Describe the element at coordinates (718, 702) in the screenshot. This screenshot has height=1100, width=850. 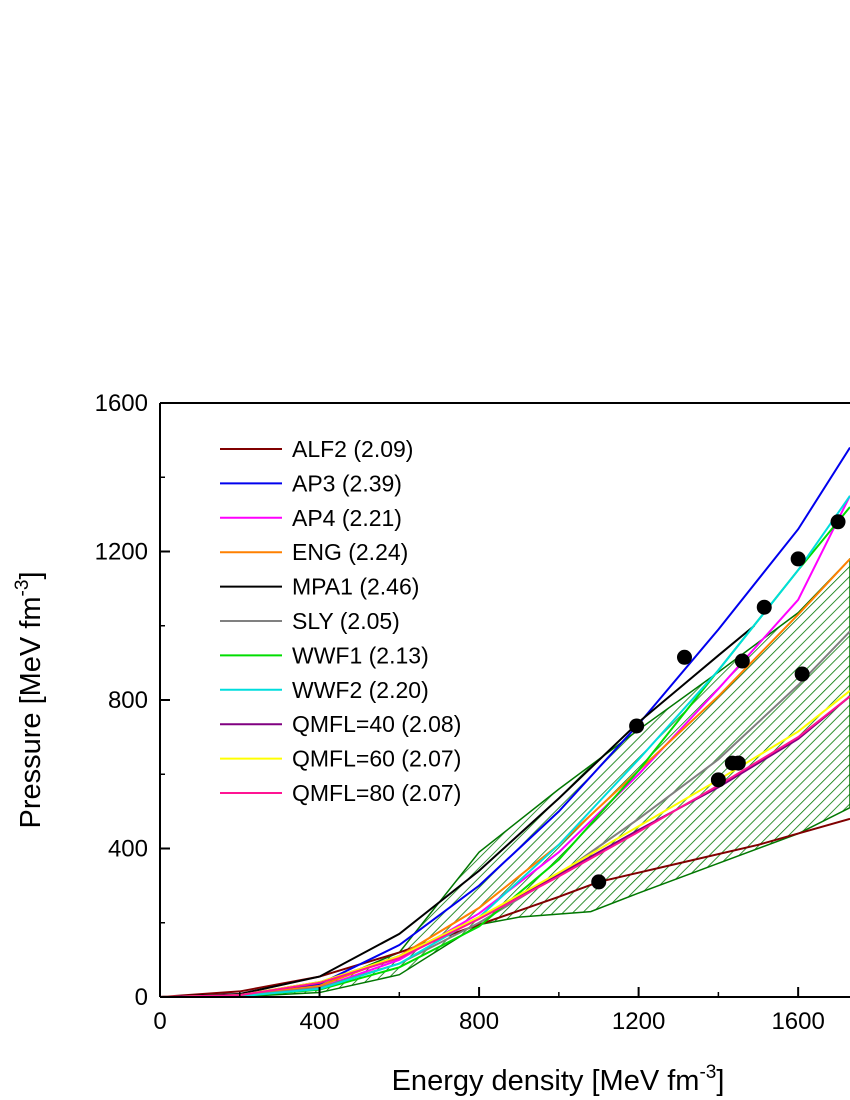
I see `data-points` at that location.